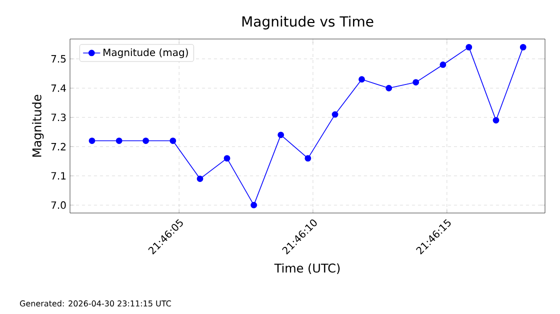 Image resolution: width=560 pixels, height=314 pixels. Describe the element at coordinates (146, 53) in the screenshot. I see `legend-label: Magnitude (mag)` at that location.